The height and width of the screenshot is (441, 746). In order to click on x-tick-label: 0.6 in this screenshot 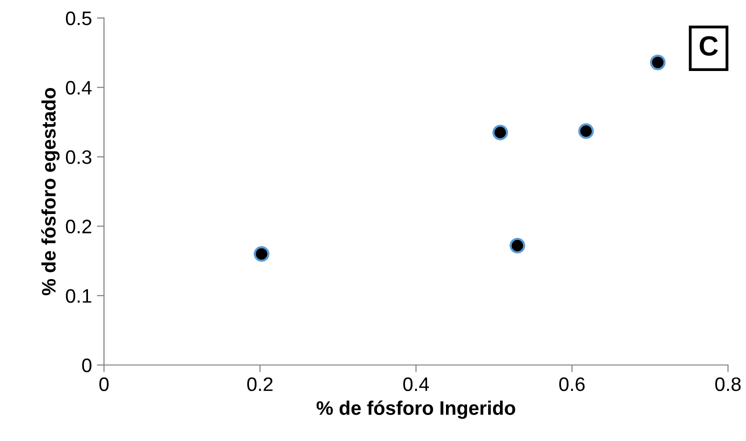, I will do `click(572, 384)`.